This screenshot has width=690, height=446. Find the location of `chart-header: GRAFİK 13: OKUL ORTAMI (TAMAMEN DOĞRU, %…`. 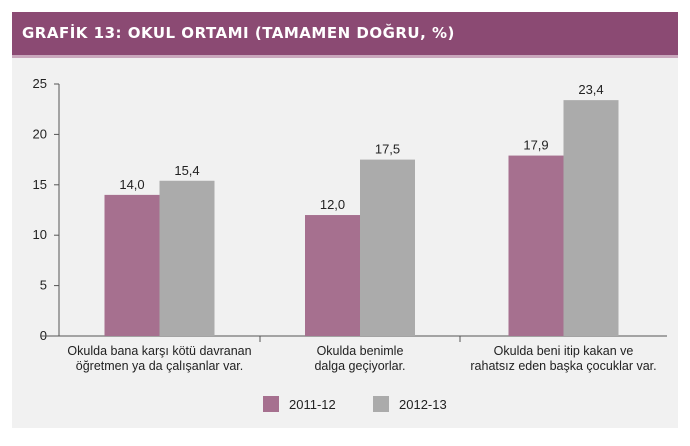

chart-header: GRAFİK 13: OKUL ORTAMI (TAMAMEN DOĞRU, %… is located at coordinates (345, 35).